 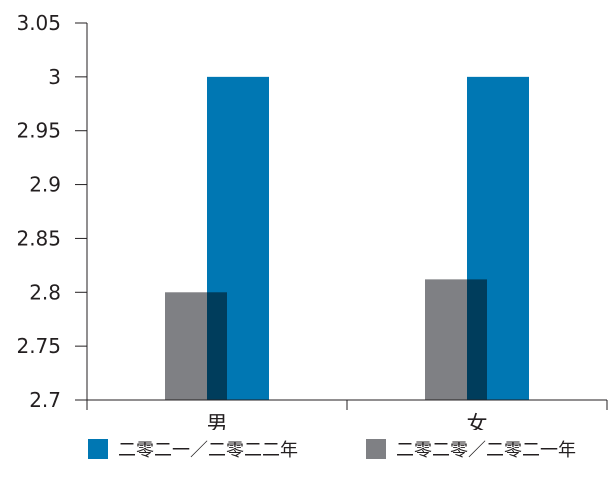 I want to click on y-tick-label: 3.05, so click(x=38, y=23).